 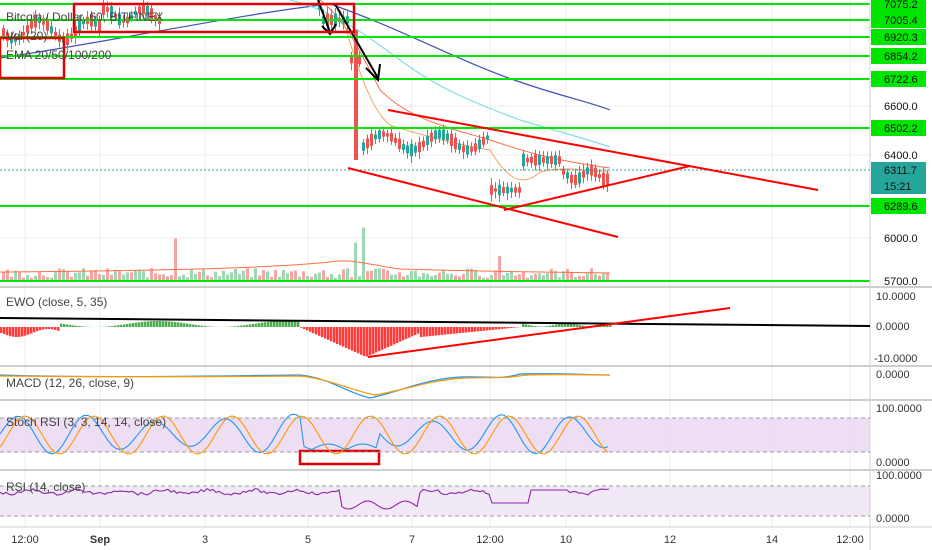 What do you see at coordinates (898, 187) in the screenshot?
I see `price-axis-label: 15:21` at bounding box center [898, 187].